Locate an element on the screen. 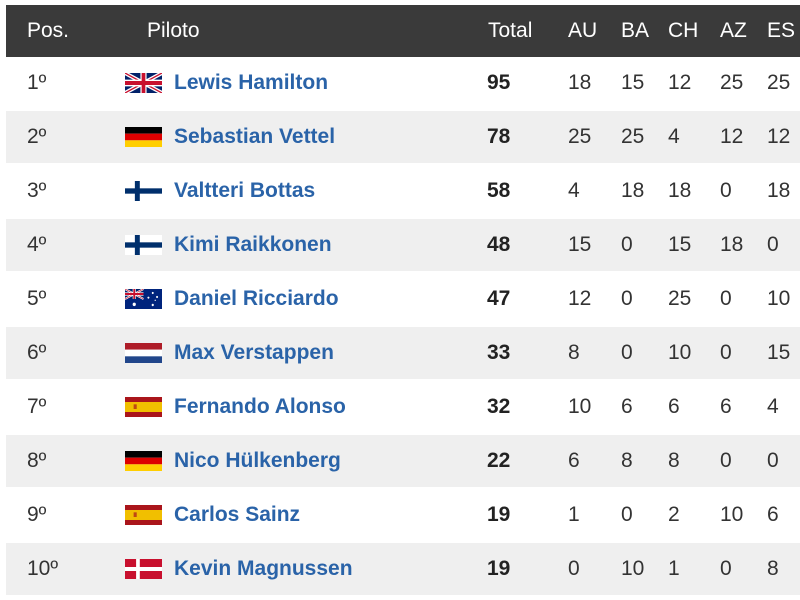 Image resolution: width=800 pixels, height=600 pixels. row-es: 8 is located at coordinates (773, 568).